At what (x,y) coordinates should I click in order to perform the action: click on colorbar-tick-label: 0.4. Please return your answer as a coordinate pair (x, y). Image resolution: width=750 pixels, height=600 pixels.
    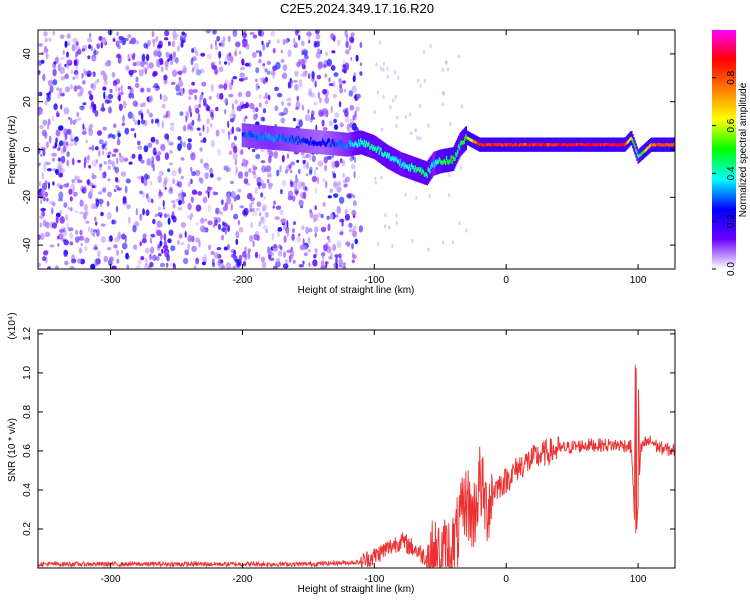
    Looking at the image, I should click on (731, 173).